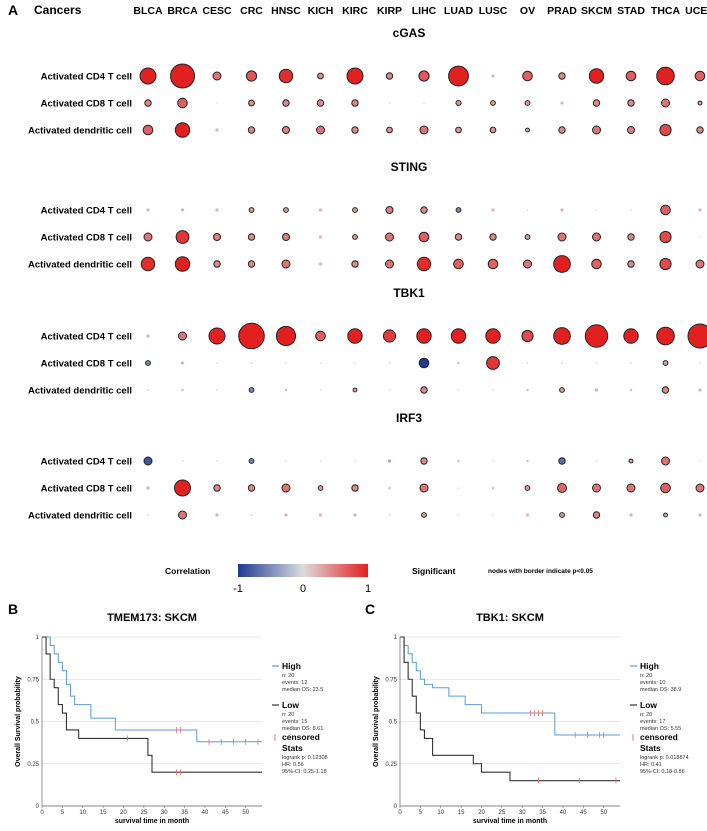 This screenshot has width=707, height=831. Describe the element at coordinates (38, 807) in the screenshot. I see `y-tick-label: 0` at that location.